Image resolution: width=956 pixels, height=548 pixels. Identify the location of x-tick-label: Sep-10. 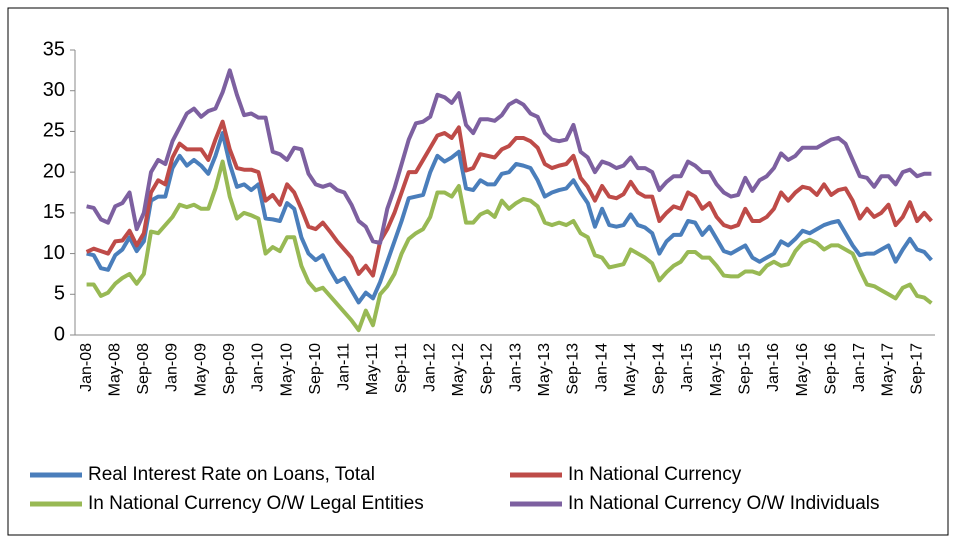
(315, 369).